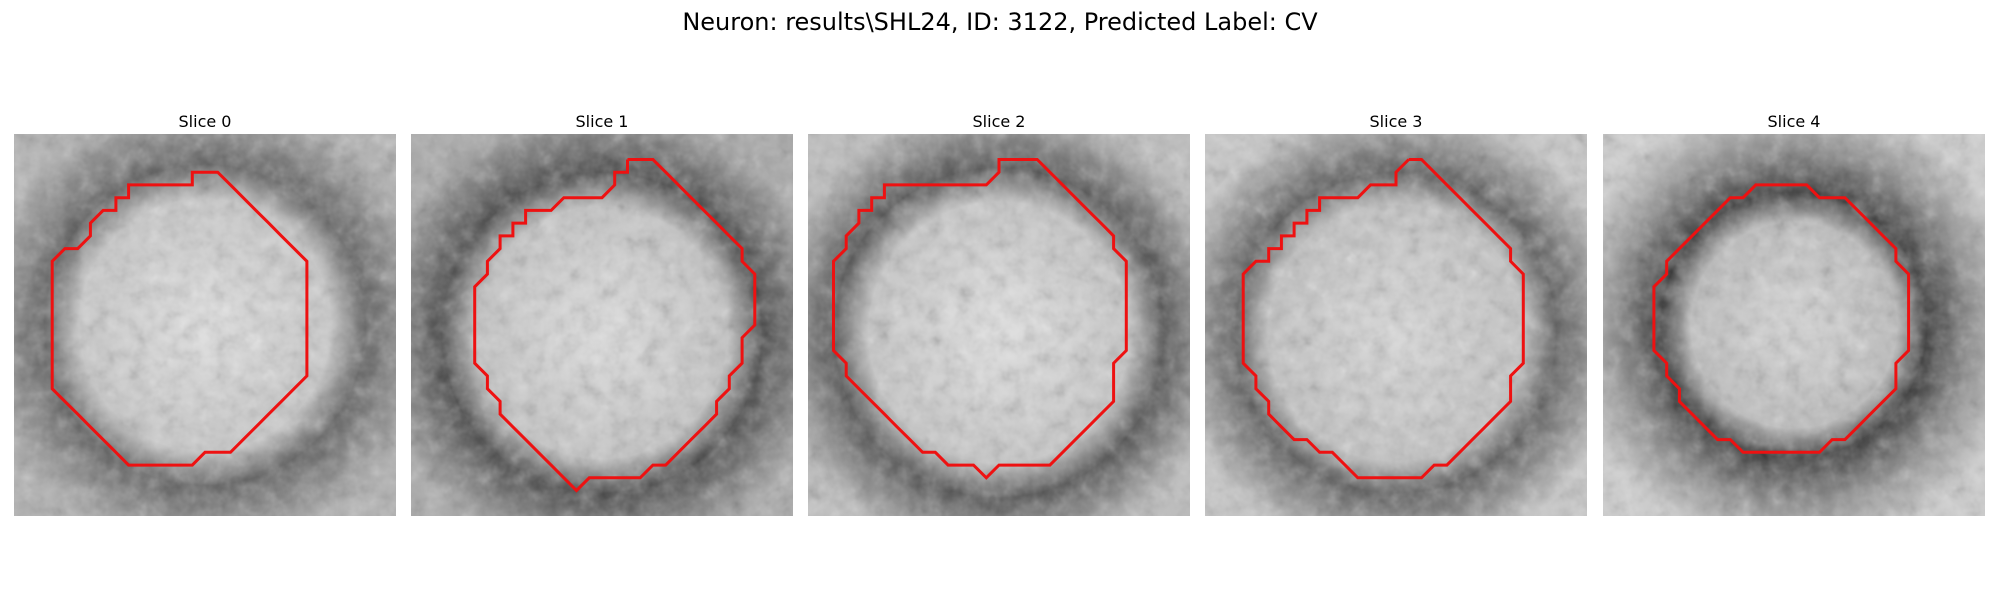 The width and height of the screenshot is (2000, 600). Describe the element at coordinates (999, 121) in the screenshot. I see `slice-title: Slice 2` at that location.